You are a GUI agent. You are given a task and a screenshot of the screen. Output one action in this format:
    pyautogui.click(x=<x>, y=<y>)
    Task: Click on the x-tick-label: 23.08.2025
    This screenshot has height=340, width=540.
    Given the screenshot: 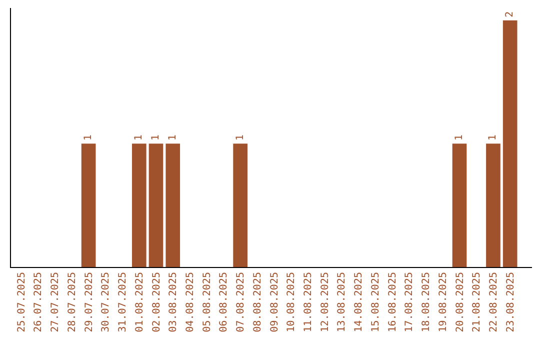 What is the action you would take?
    pyautogui.click(x=510, y=302)
    